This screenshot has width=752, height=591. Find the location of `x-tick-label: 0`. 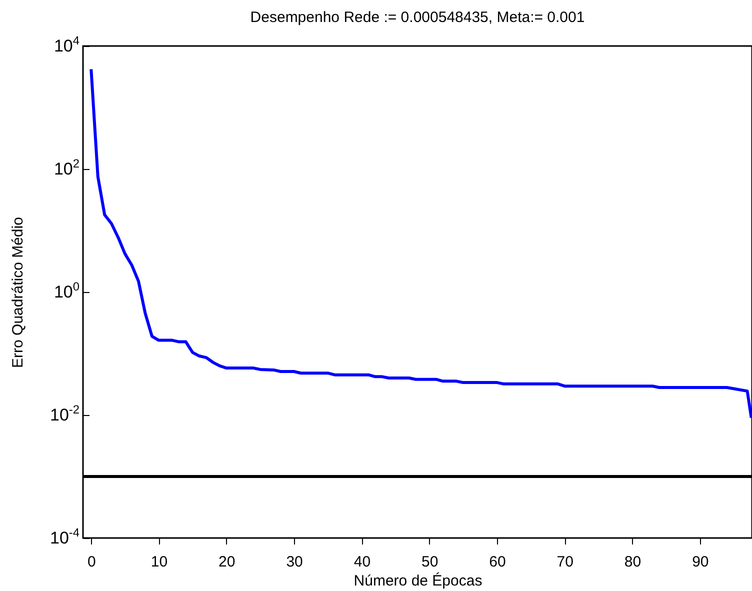

x-tick-label: 0 is located at coordinates (91, 562).